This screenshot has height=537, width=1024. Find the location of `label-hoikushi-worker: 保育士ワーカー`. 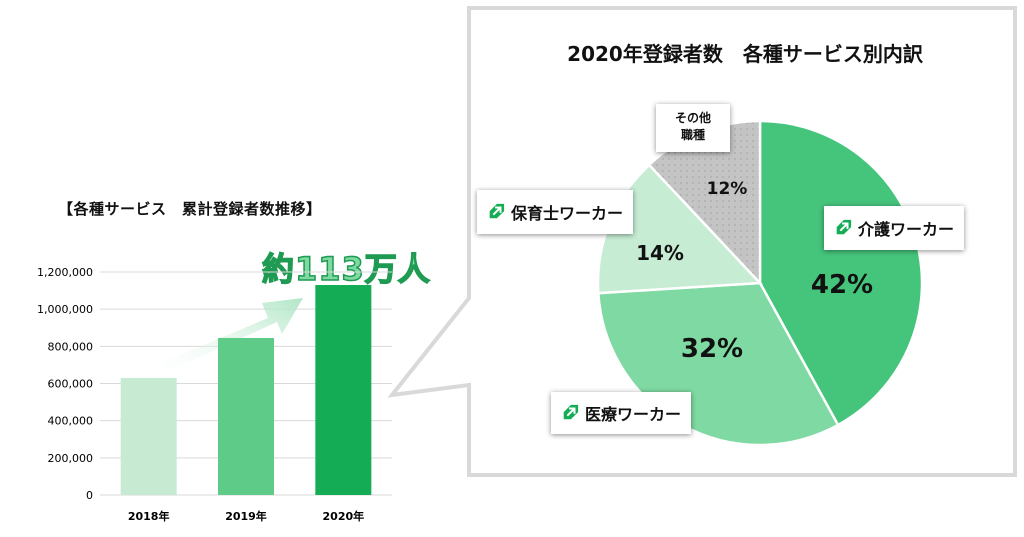

label-hoikushi-worker: 保育士ワーカー is located at coordinates (555, 212).